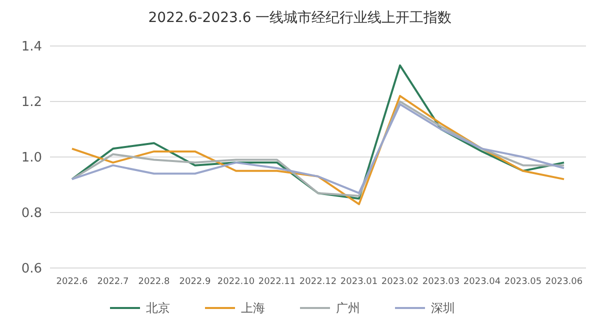  Describe the element at coordinates (236, 282) in the screenshot. I see `x-tick-label: 2022.10` at that location.